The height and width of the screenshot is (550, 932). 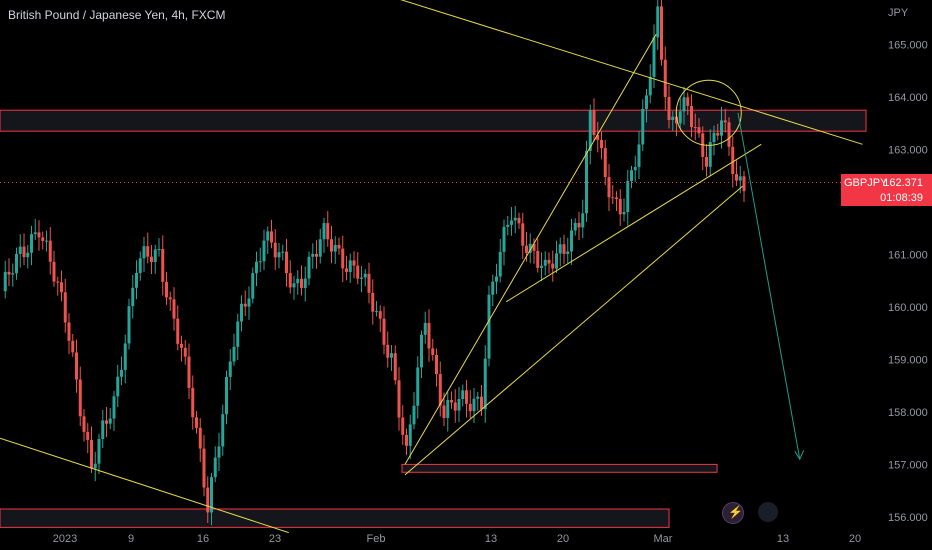 I want to click on price-badge-symbol: GBPJPY, so click(x=866, y=183).